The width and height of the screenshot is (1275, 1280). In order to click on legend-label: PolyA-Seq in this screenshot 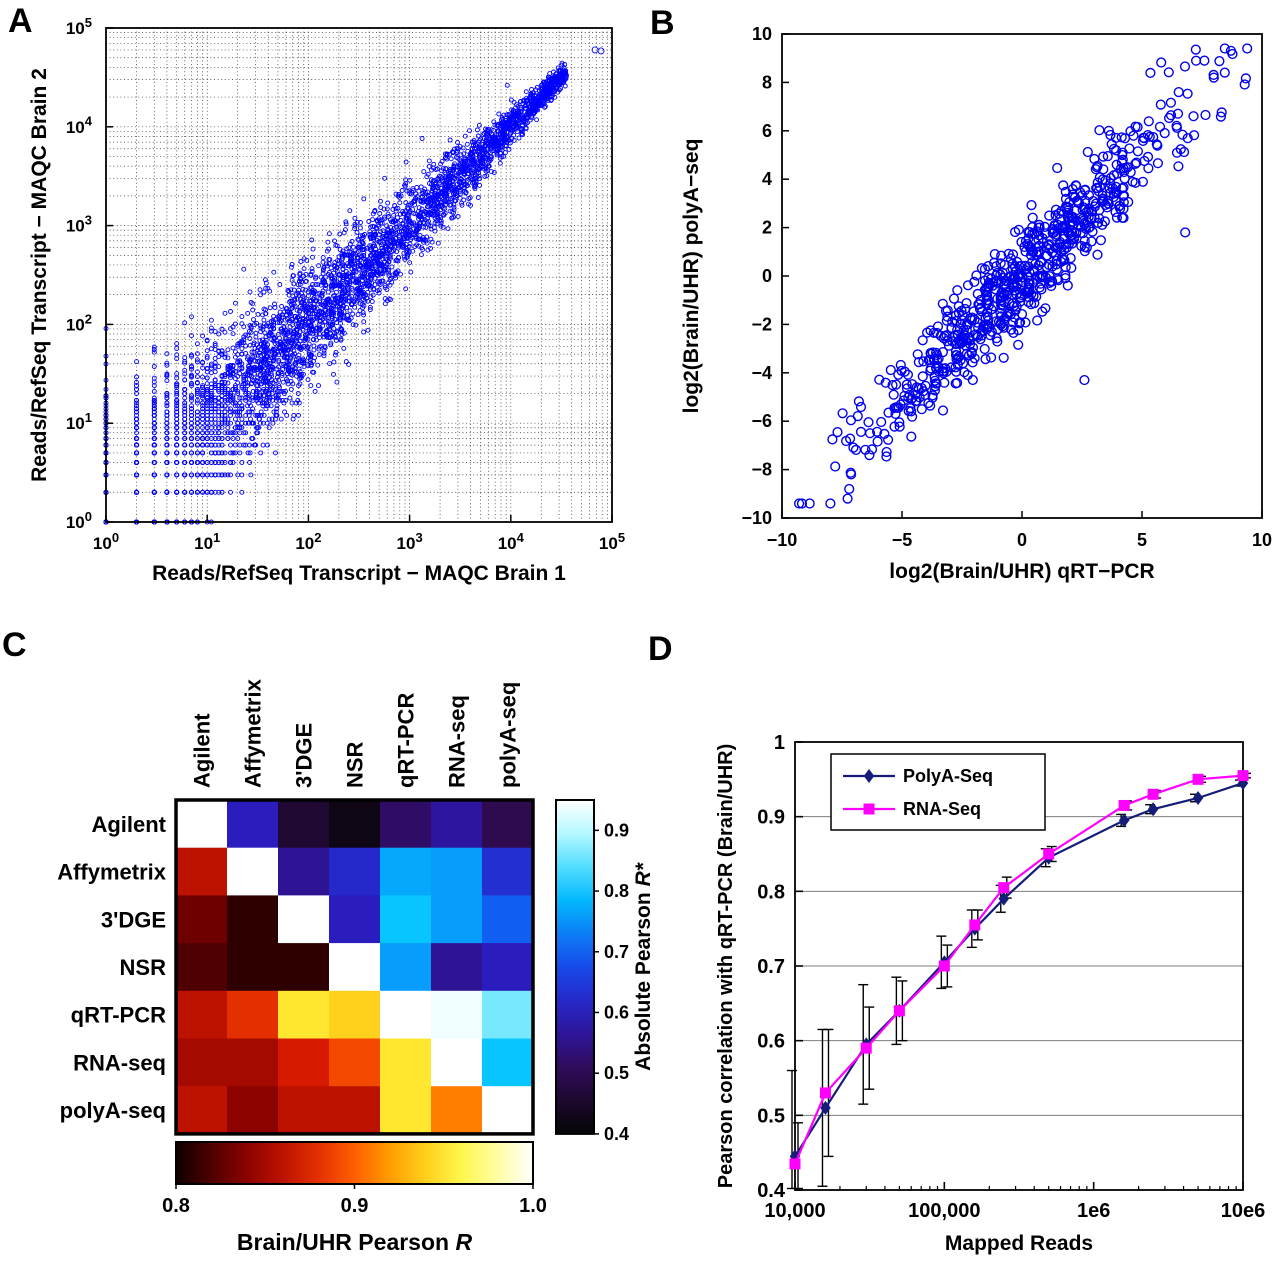, I will do `click(948, 776)`.